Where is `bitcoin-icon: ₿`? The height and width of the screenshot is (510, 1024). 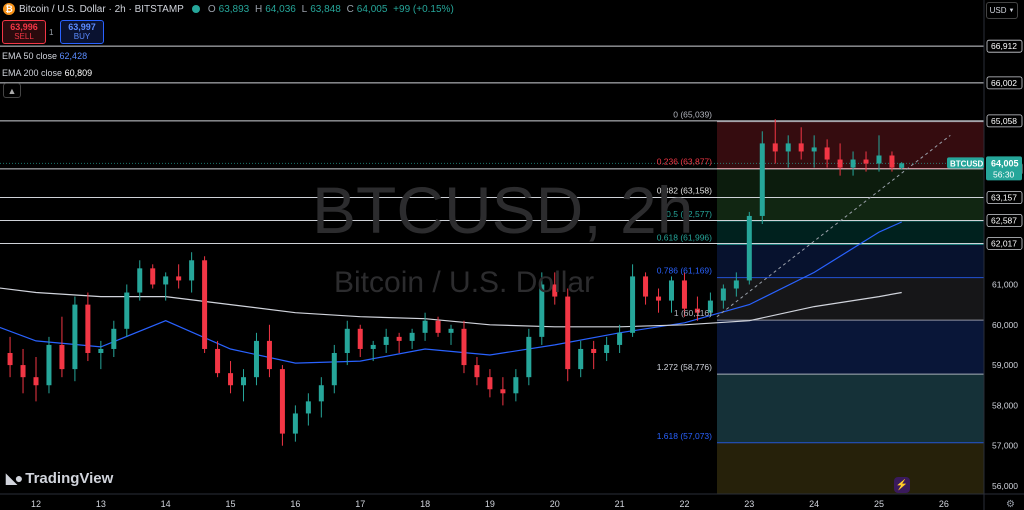 bitcoin-icon: ₿ is located at coordinates (9, 9).